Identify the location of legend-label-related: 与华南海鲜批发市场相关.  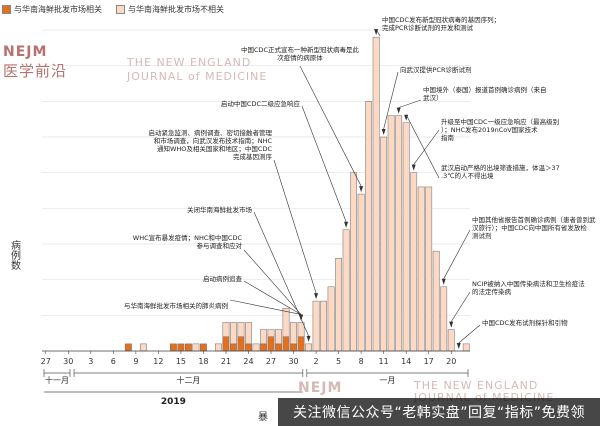
(58, 9).